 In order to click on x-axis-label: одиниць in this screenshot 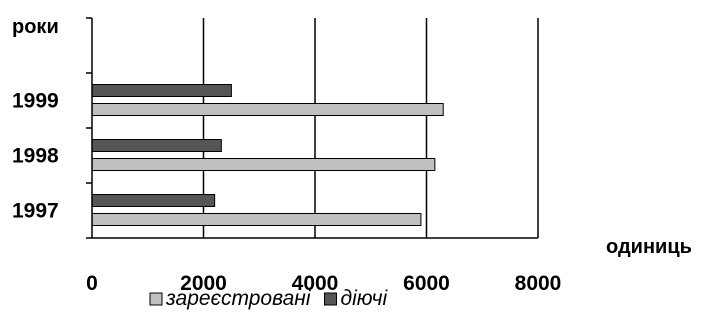, I will do `click(649, 247)`.